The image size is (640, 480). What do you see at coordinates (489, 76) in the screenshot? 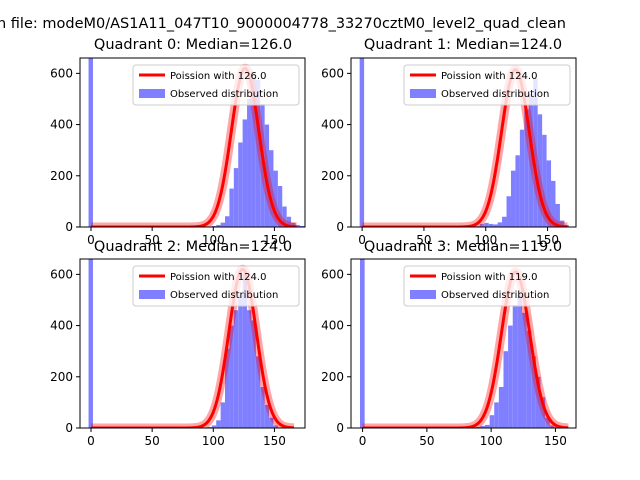
I see `legend-fit-label: Poission with 124.0` at bounding box center [489, 76].